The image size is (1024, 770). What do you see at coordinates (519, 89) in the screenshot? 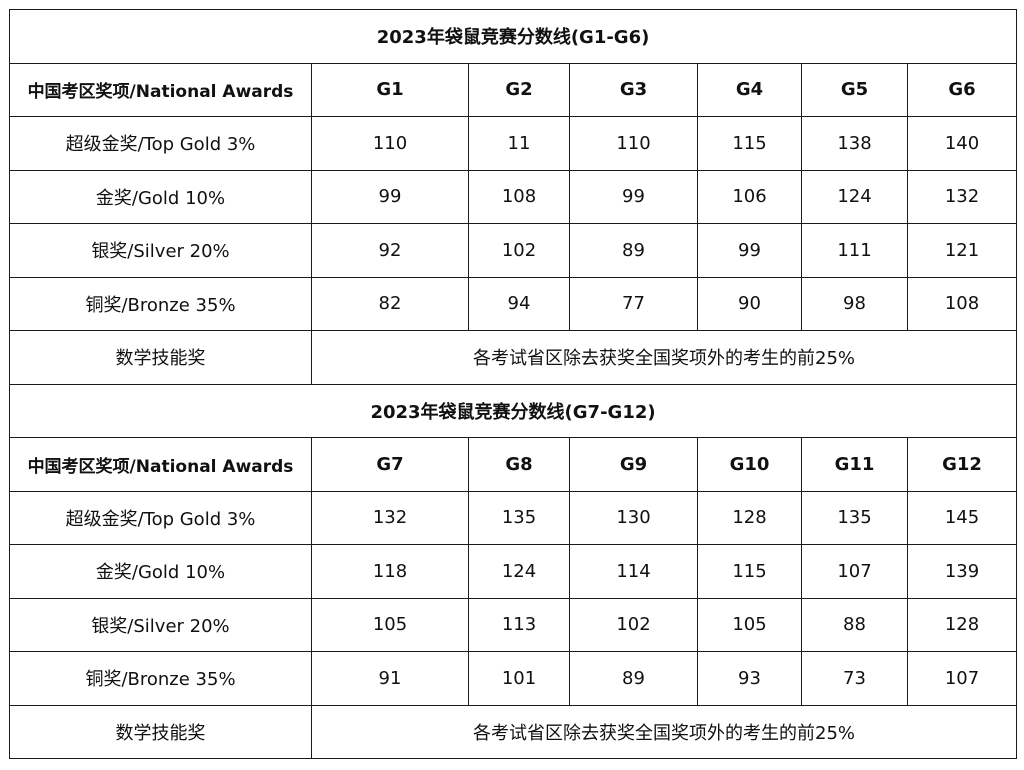
I see `grade-header: G2` at bounding box center [519, 89].